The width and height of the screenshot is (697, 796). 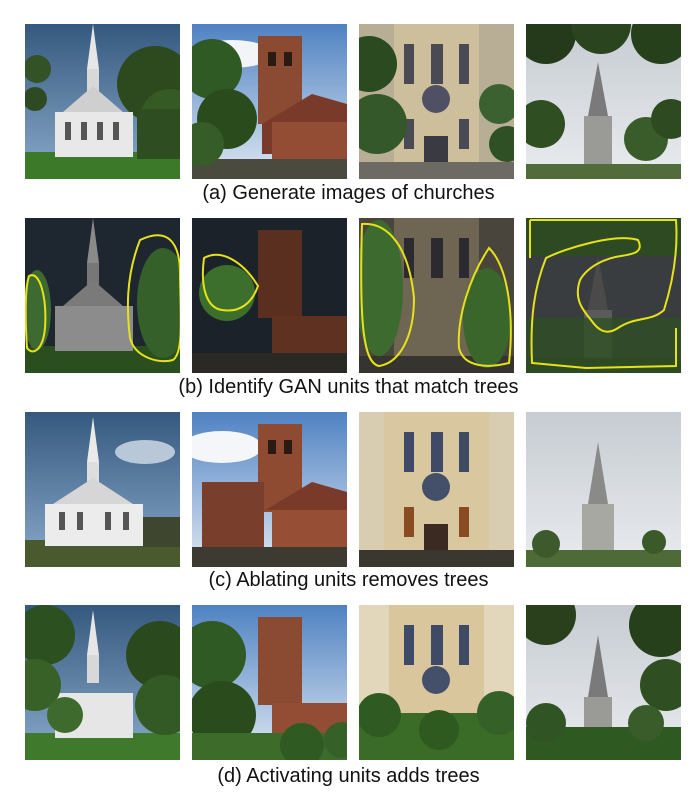 I want to click on church-image-b4, so click(x=603, y=295).